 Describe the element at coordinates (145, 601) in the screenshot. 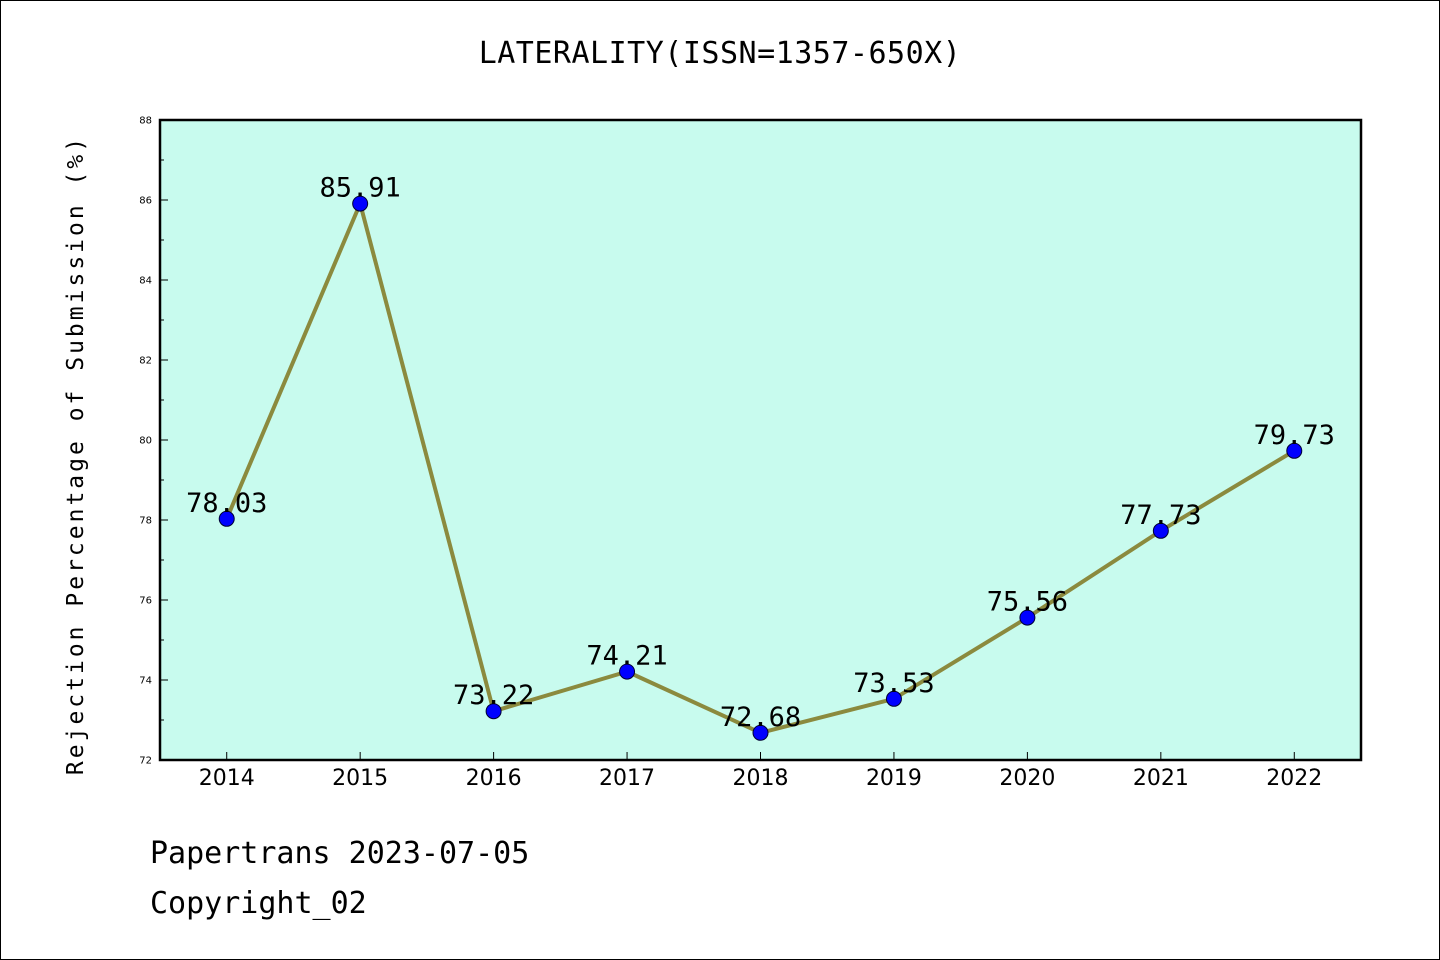

I see `y-tick-label: 76` at that location.